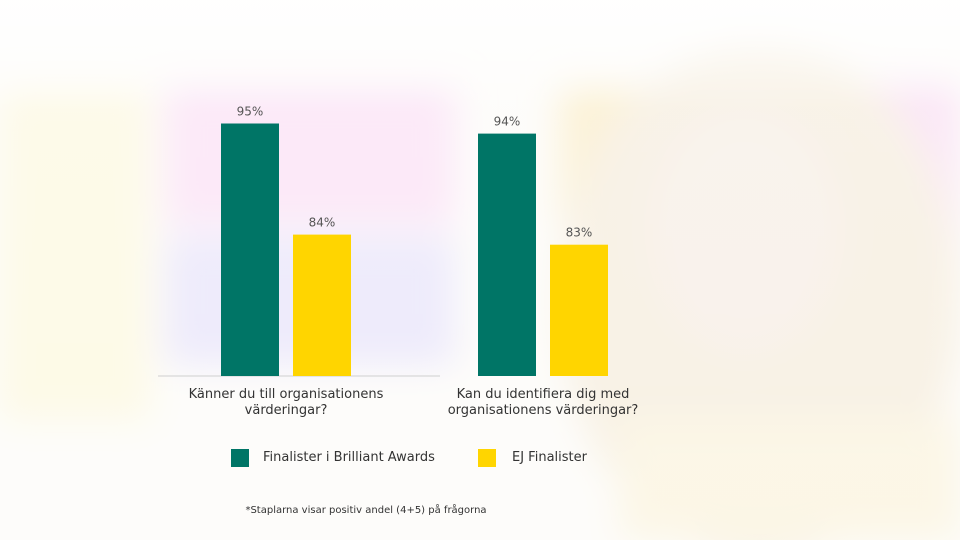  What do you see at coordinates (579, 233) in the screenshot?
I see `value-label: 83%` at bounding box center [579, 233].